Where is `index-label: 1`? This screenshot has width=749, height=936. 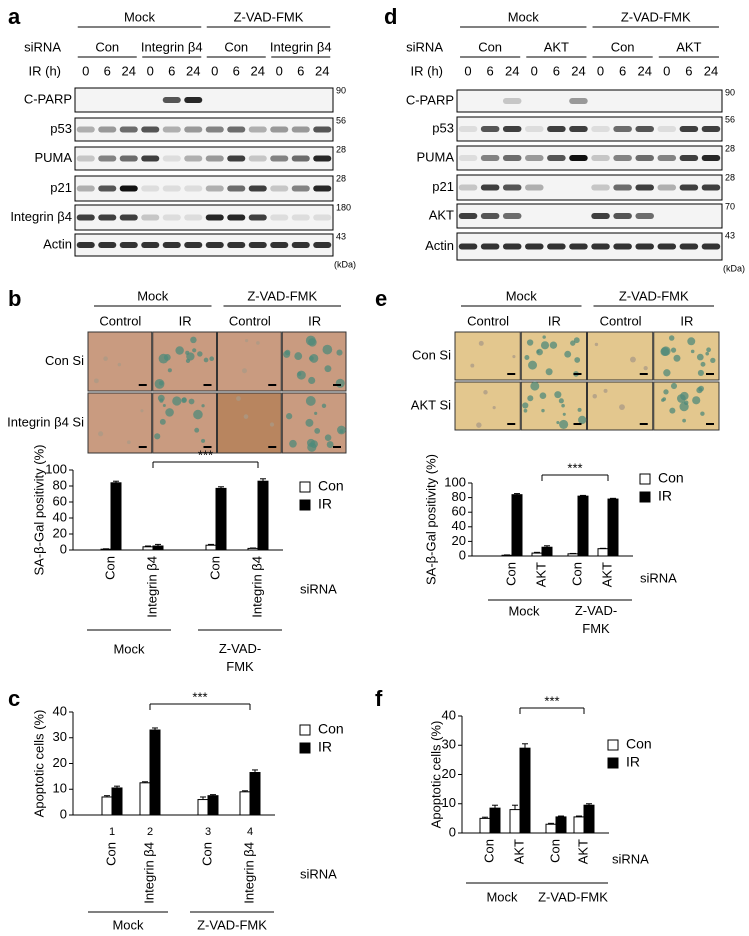
index-label: 1 is located at coordinates (112, 832).